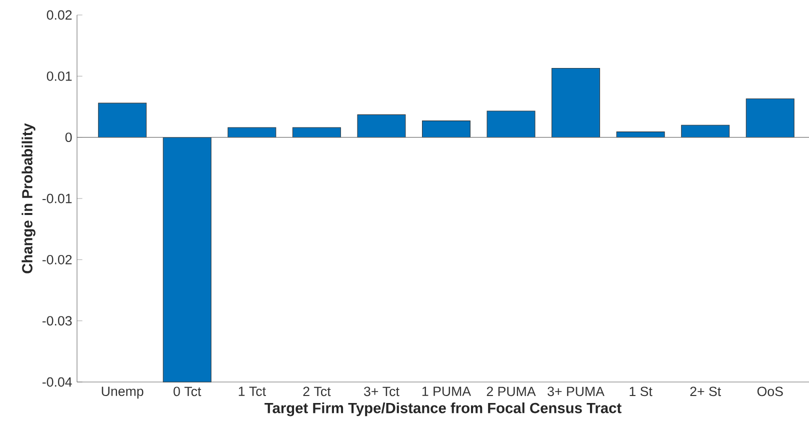  Describe the element at coordinates (447, 391) in the screenshot. I see `x-tick-label: 1 PUMA` at that location.